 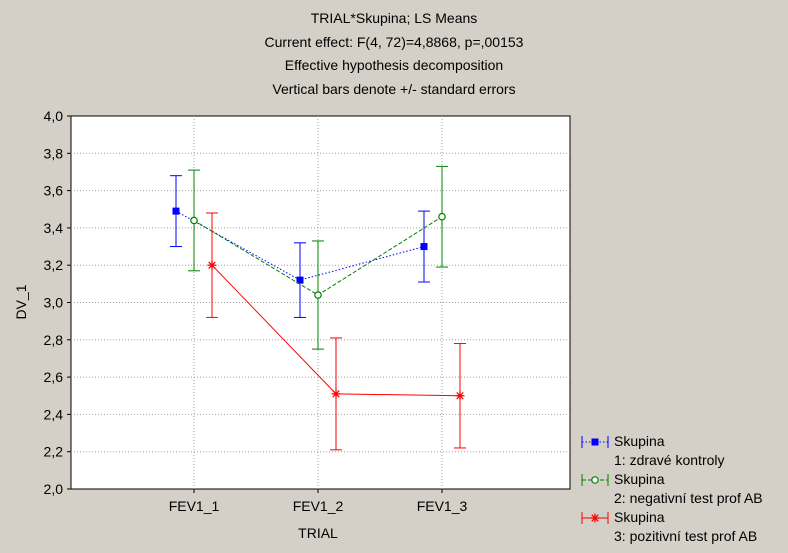 I want to click on legend-text-2: Skupina 2: negativní test prof AB, so click(x=688, y=489).